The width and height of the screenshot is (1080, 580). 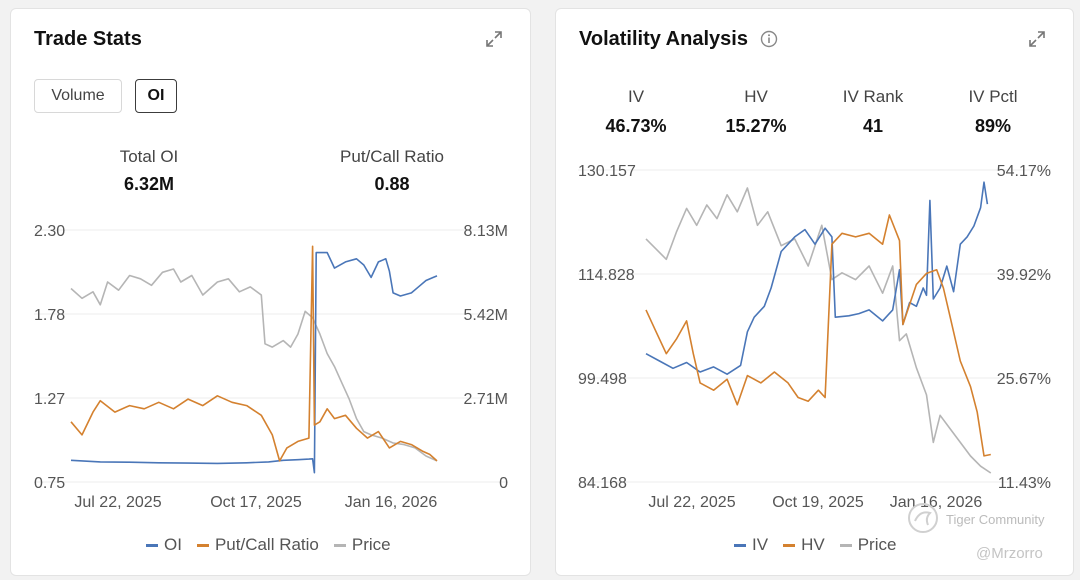 I want to click on tab-oi: OI, so click(x=156, y=96).